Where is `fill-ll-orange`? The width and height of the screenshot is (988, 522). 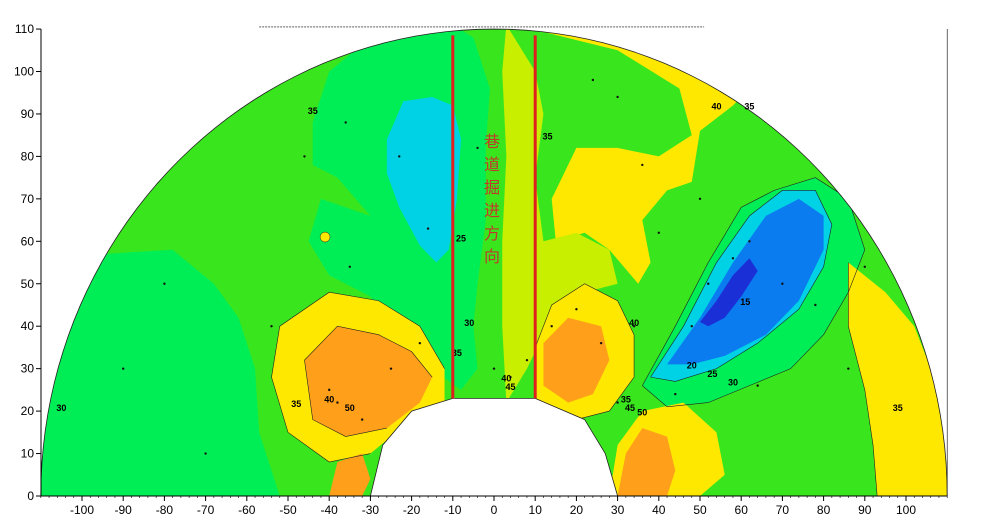 fill-ll-orange is located at coordinates (368, 381).